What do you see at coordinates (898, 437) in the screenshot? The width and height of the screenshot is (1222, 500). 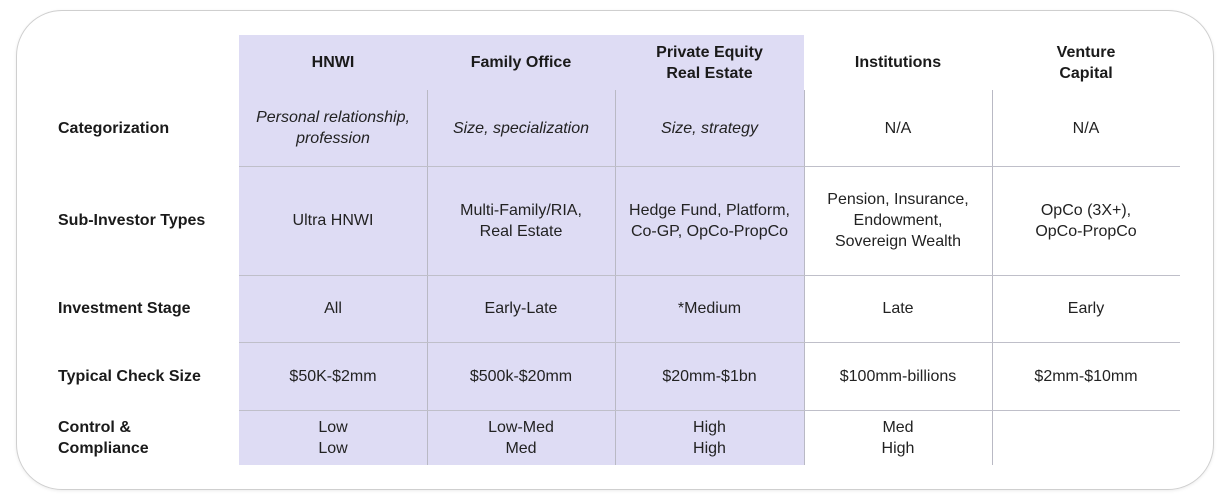 I see `table-cell: Med High` at bounding box center [898, 437].